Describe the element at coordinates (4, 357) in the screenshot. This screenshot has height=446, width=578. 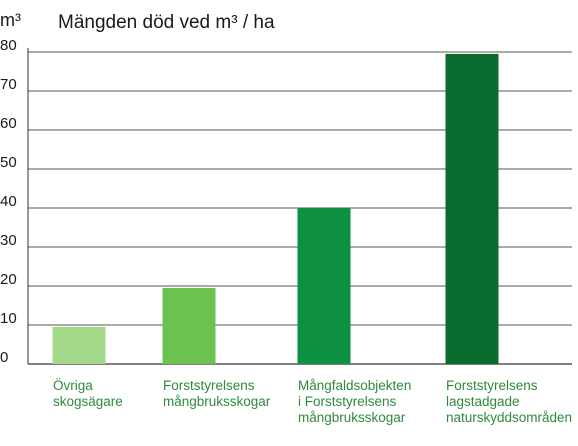
I see `y-tick-label-0: 0` at that location.